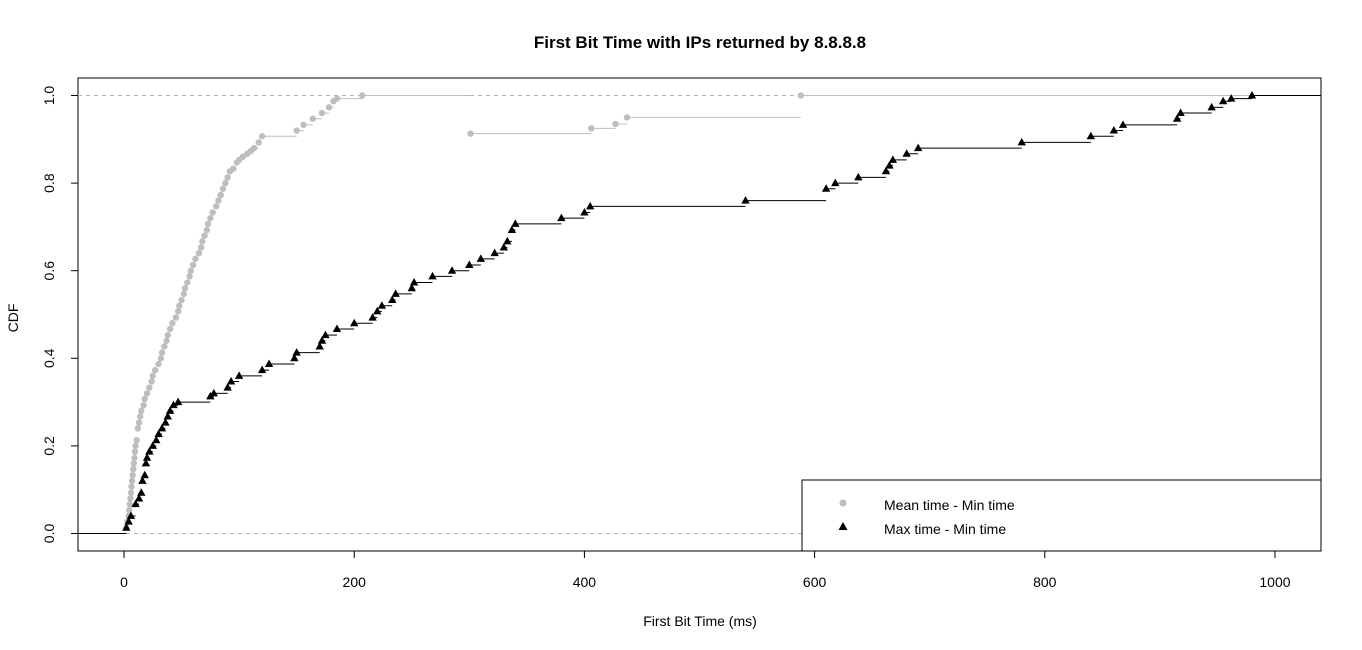 Image resolution: width=1362 pixels, height=650 pixels. What do you see at coordinates (49, 534) in the screenshot?
I see `y-tick-label-0: 0.0` at bounding box center [49, 534].